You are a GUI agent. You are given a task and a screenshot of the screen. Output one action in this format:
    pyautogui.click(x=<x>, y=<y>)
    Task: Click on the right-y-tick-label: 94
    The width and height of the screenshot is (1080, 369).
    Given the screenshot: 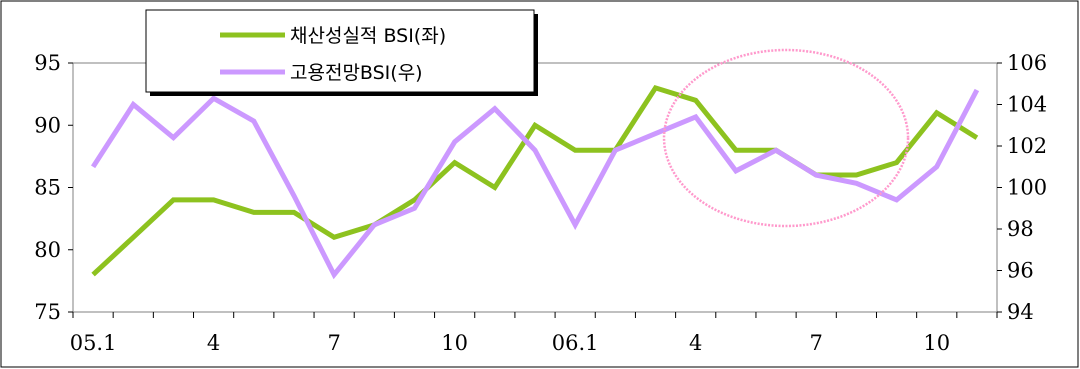 What is the action you would take?
    pyautogui.click(x=1020, y=312)
    